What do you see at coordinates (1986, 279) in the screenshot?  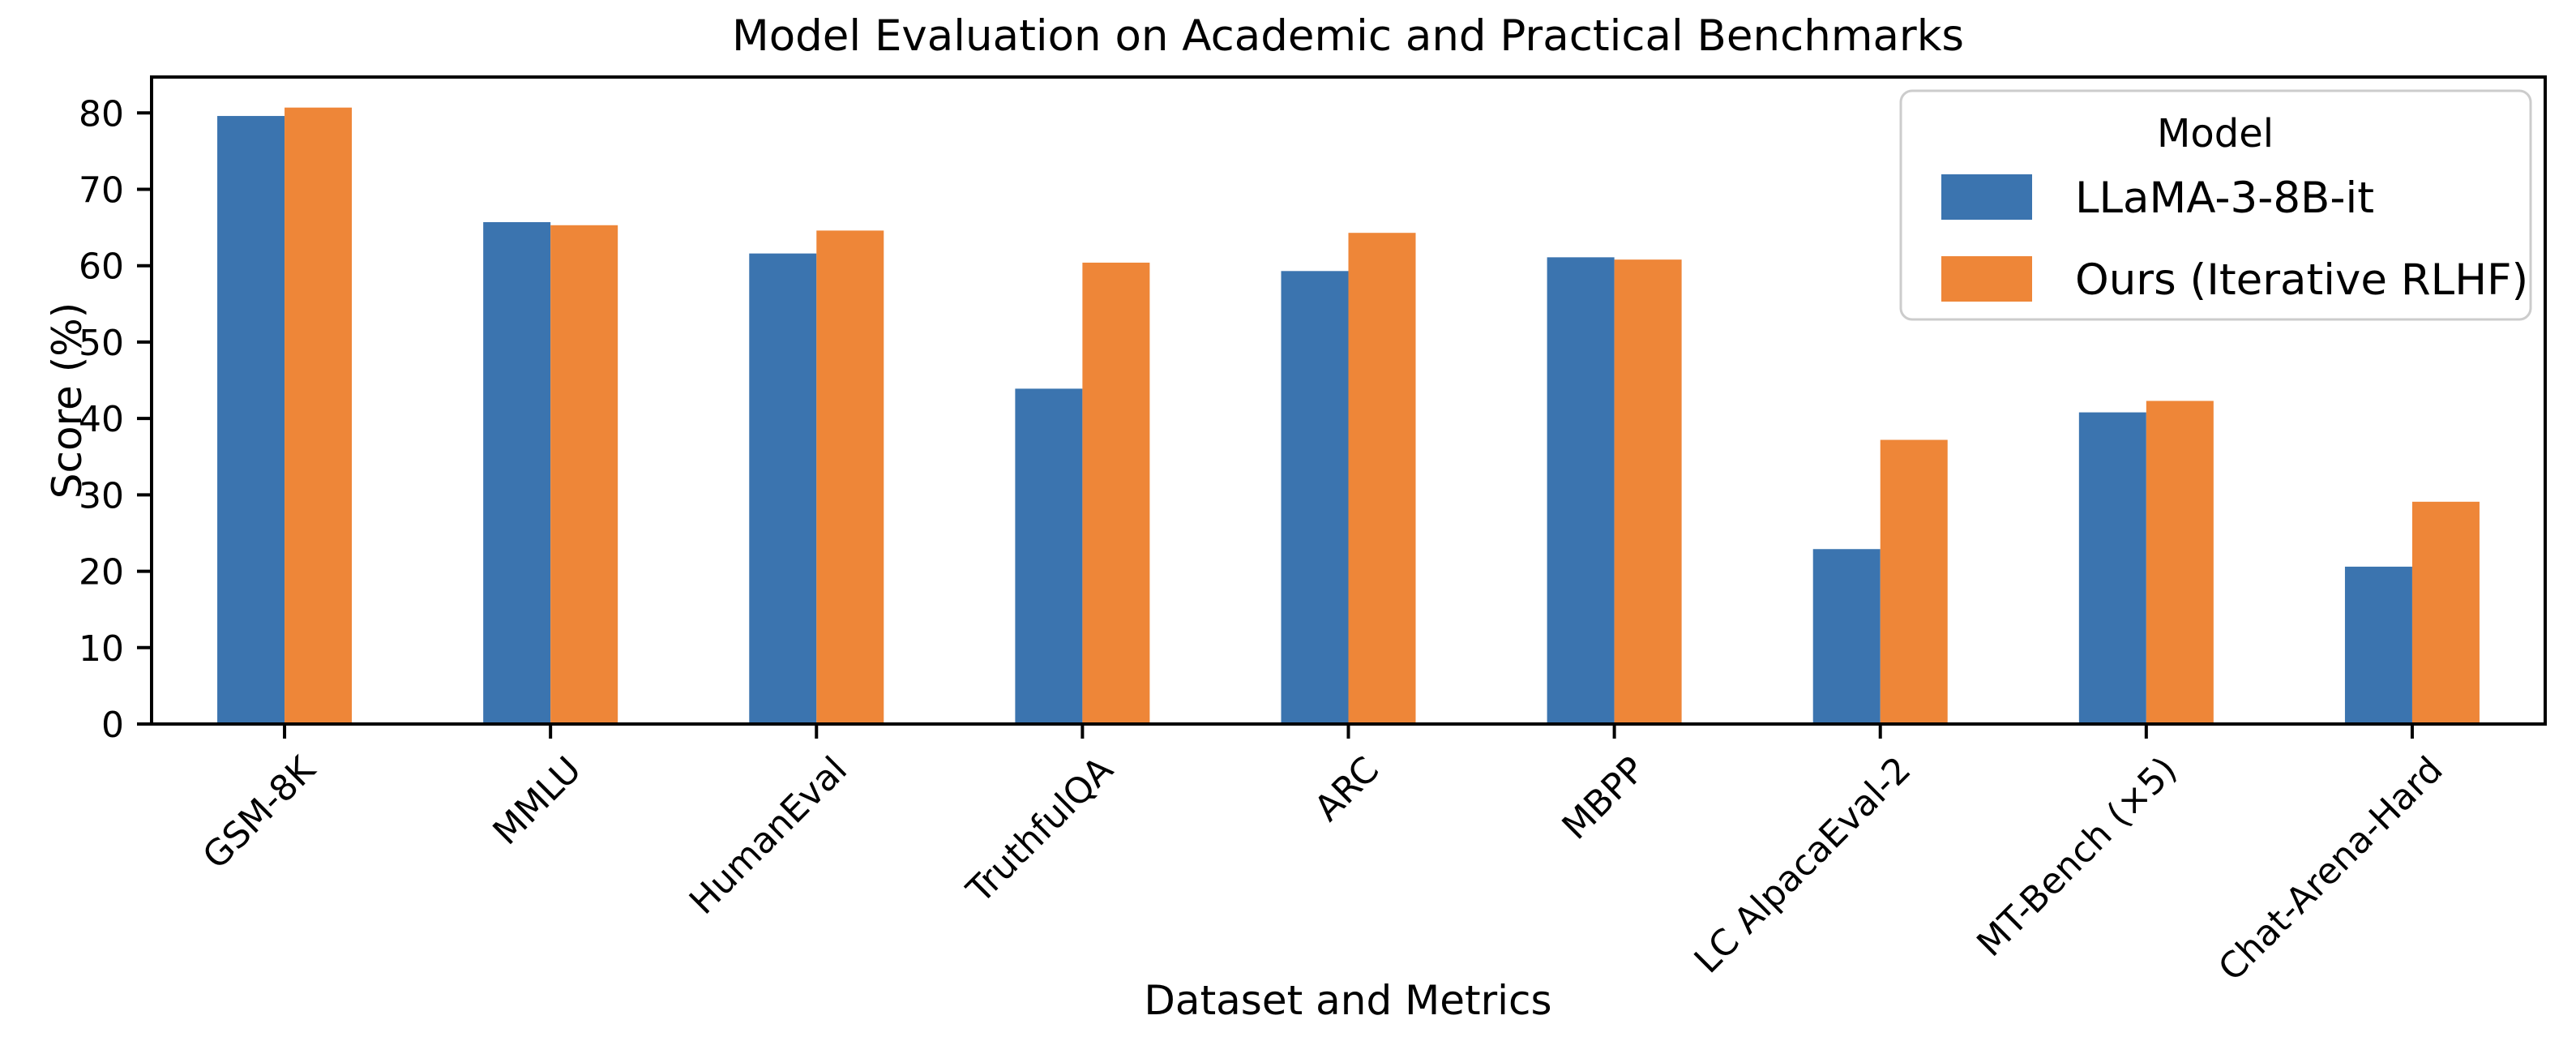 I see `legend-swatch-ours` at bounding box center [1986, 279].